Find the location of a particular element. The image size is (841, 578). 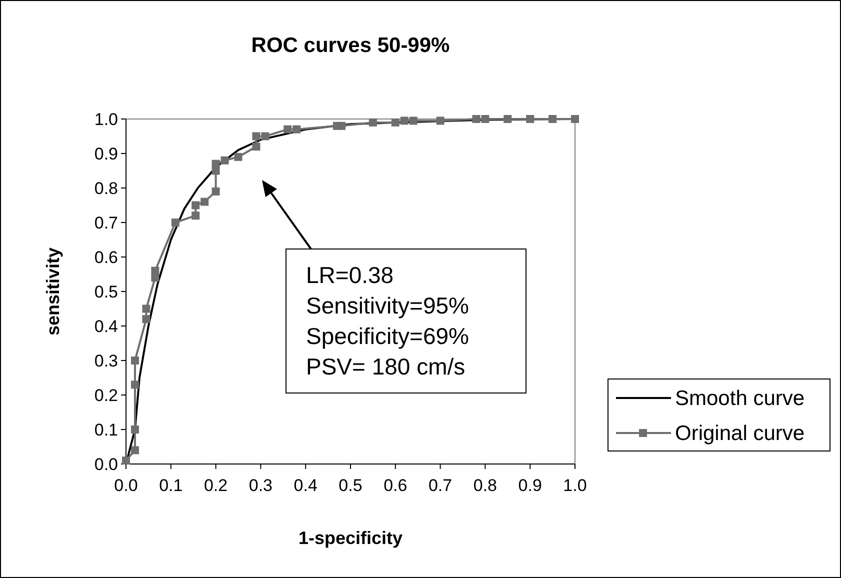

x-tick-label: 0.8 is located at coordinates (485, 485).